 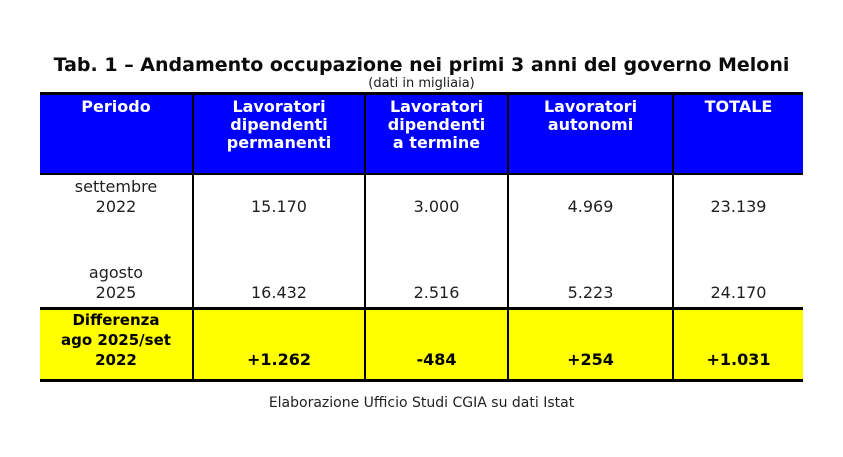 What do you see at coordinates (737, 133) in the screenshot?
I see `header-cell-totale: TOTALE` at bounding box center [737, 133].